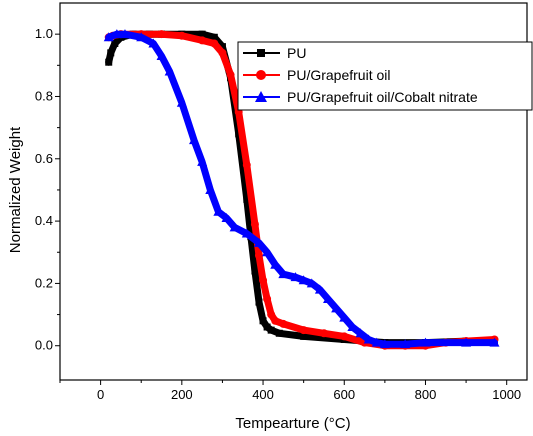  What do you see at coordinates (344, 394) in the screenshot?
I see `x-tick-label: 600` at bounding box center [344, 394].